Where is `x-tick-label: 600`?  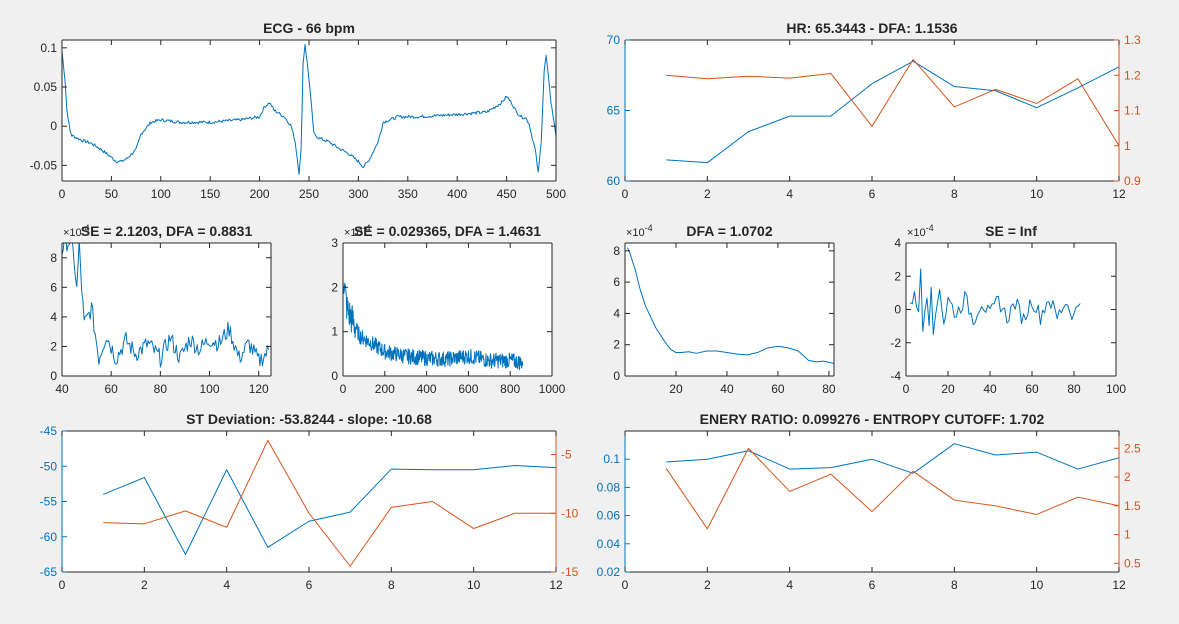 x-tick-label: 600 is located at coordinates (468, 389).